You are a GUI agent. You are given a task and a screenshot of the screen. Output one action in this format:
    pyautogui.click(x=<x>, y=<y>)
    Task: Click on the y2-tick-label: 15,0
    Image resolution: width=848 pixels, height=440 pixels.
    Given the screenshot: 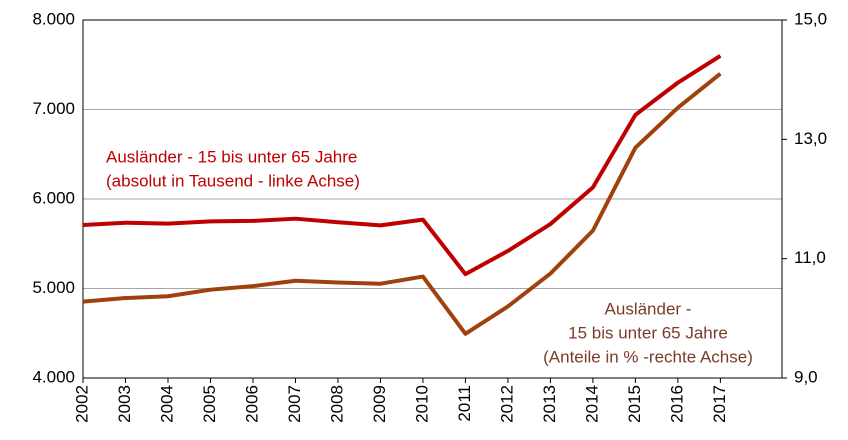 What is the action you would take?
    pyautogui.click(x=810, y=18)
    